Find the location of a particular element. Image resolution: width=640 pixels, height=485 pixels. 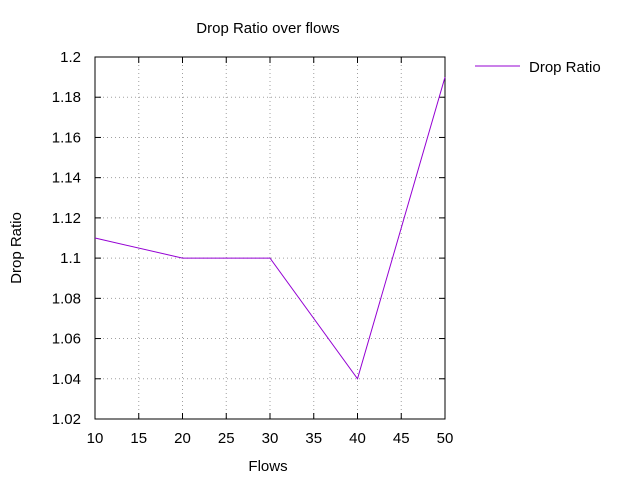

x-tick-label: 20 is located at coordinates (182, 438).